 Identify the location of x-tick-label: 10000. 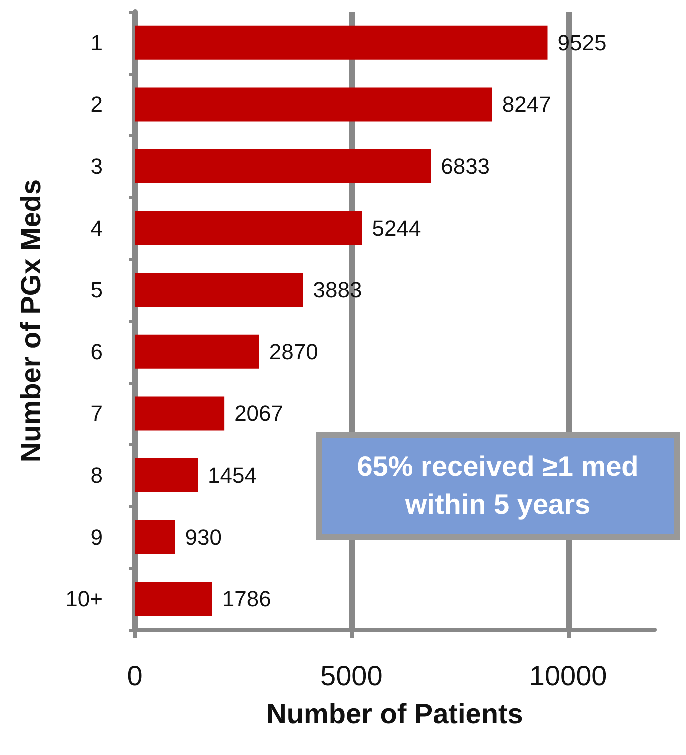
(568, 676).